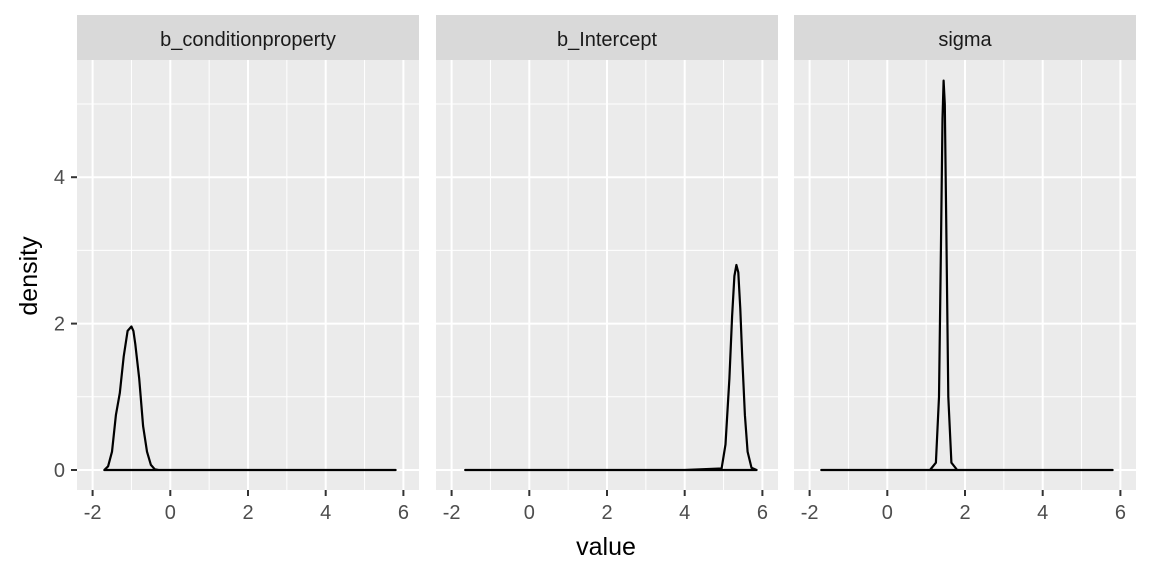  I want to click on y-tick-label: 0, so click(59, 471).